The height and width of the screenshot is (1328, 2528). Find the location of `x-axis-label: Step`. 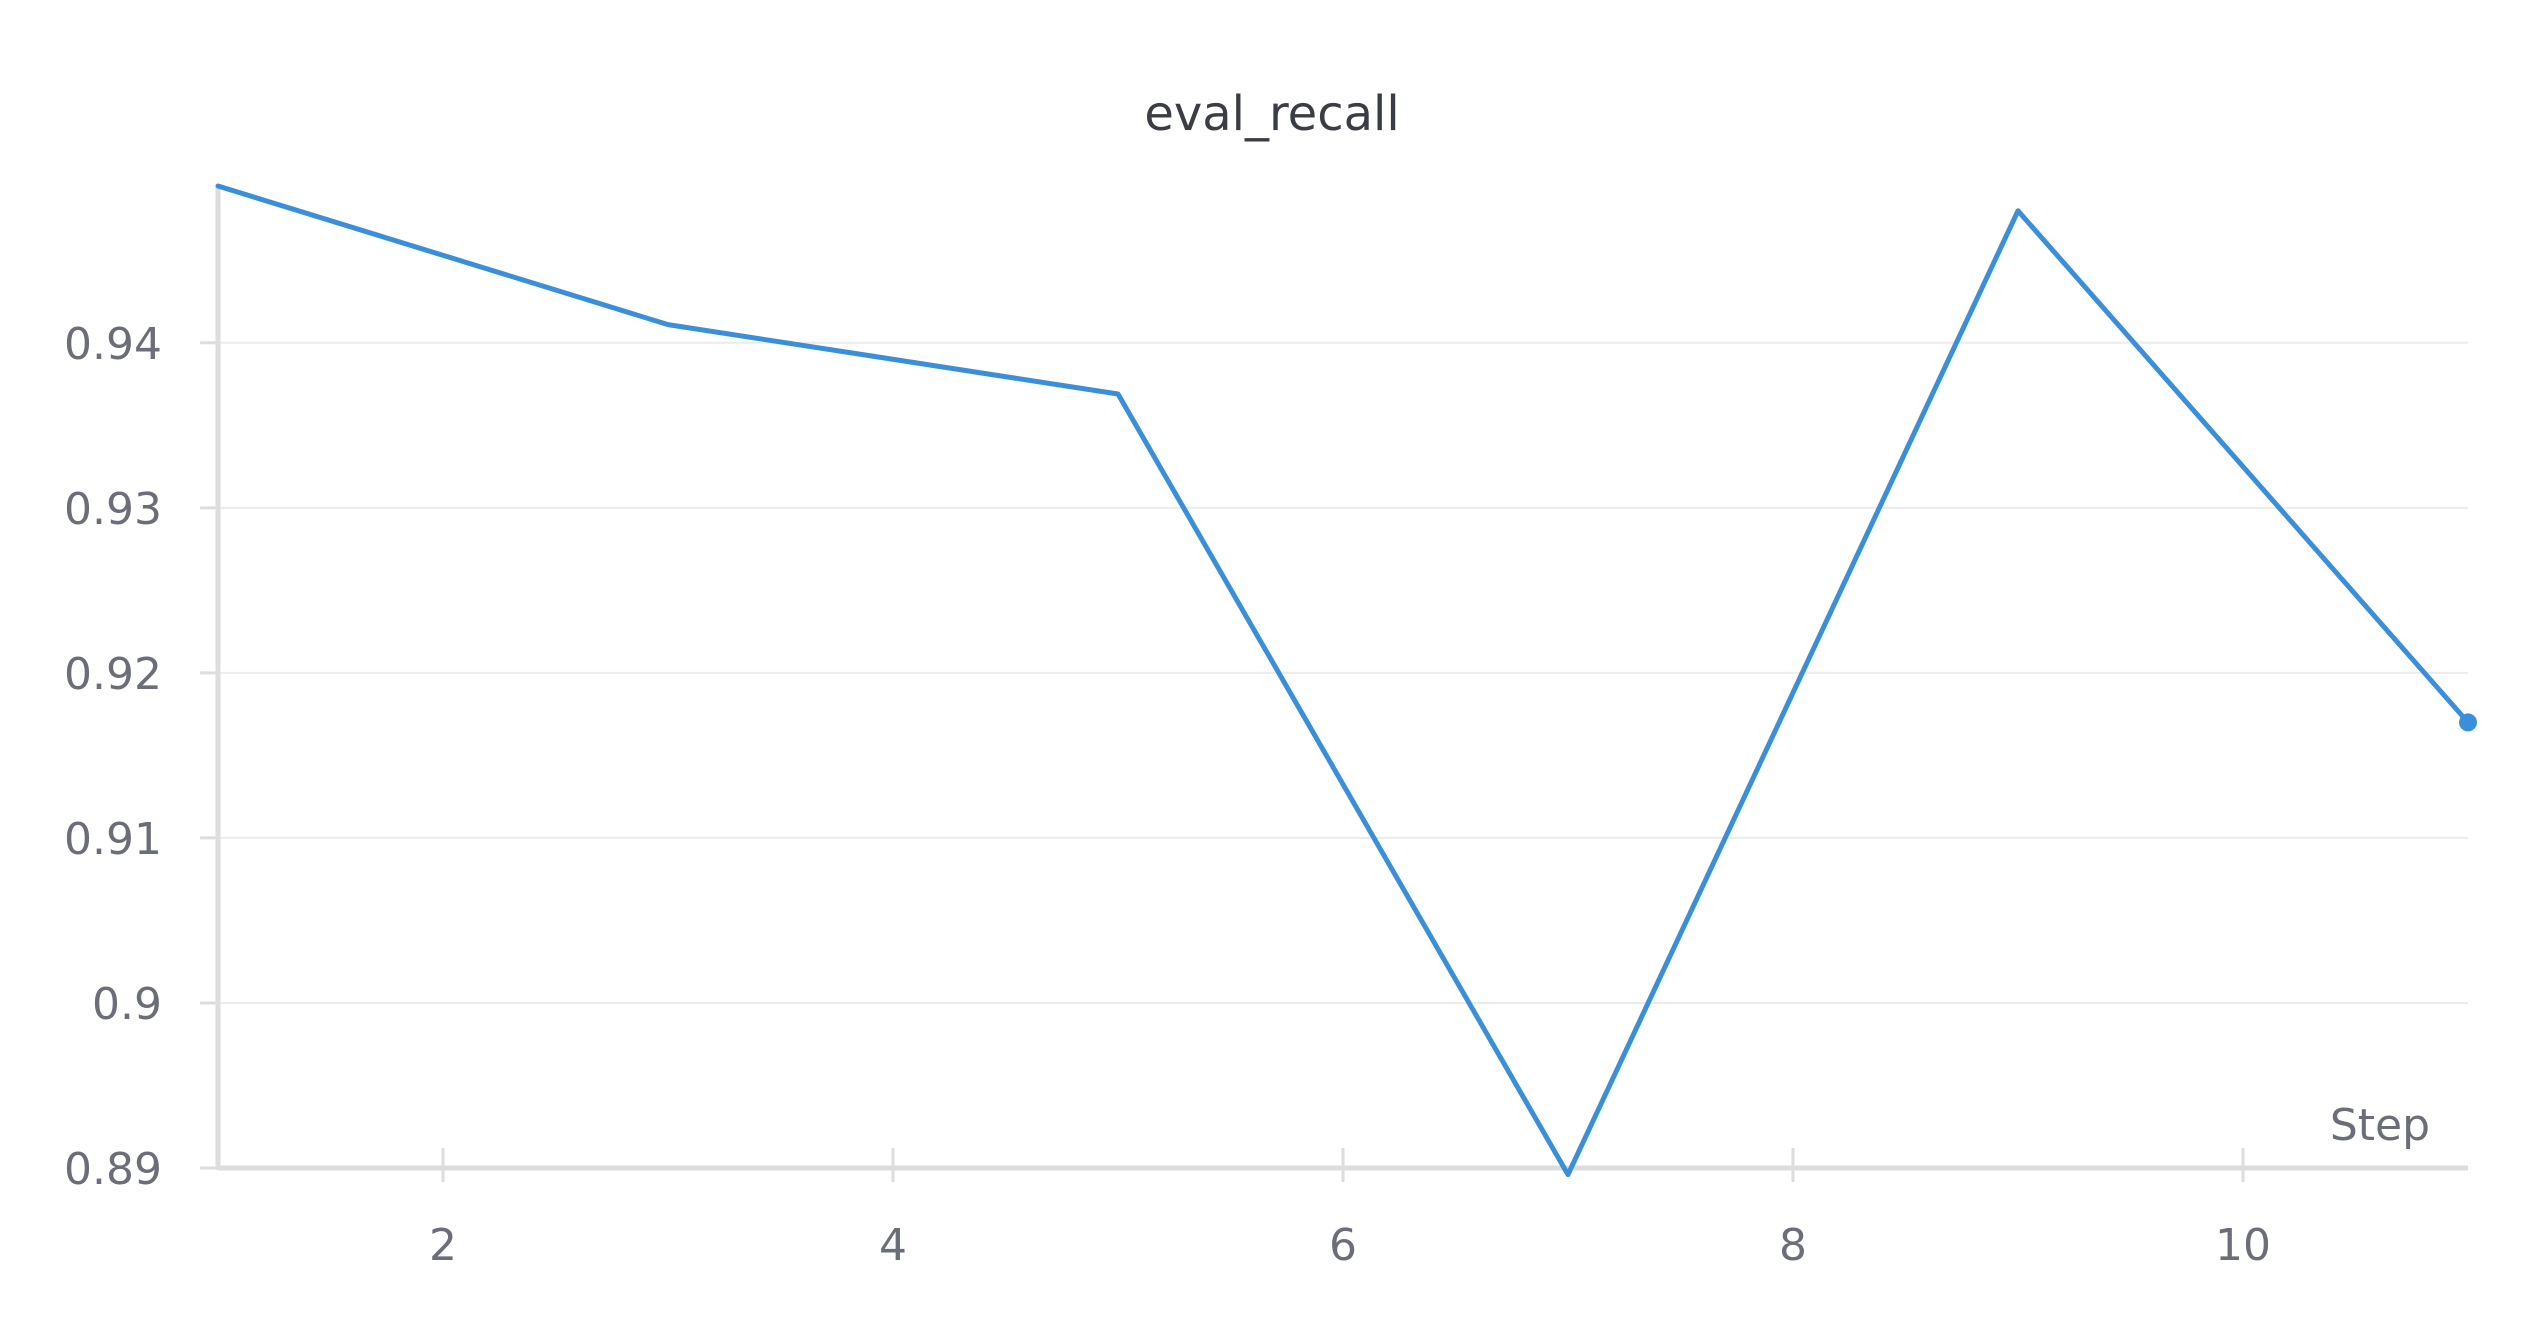

x-axis-label: Step is located at coordinates (2380, 1125).